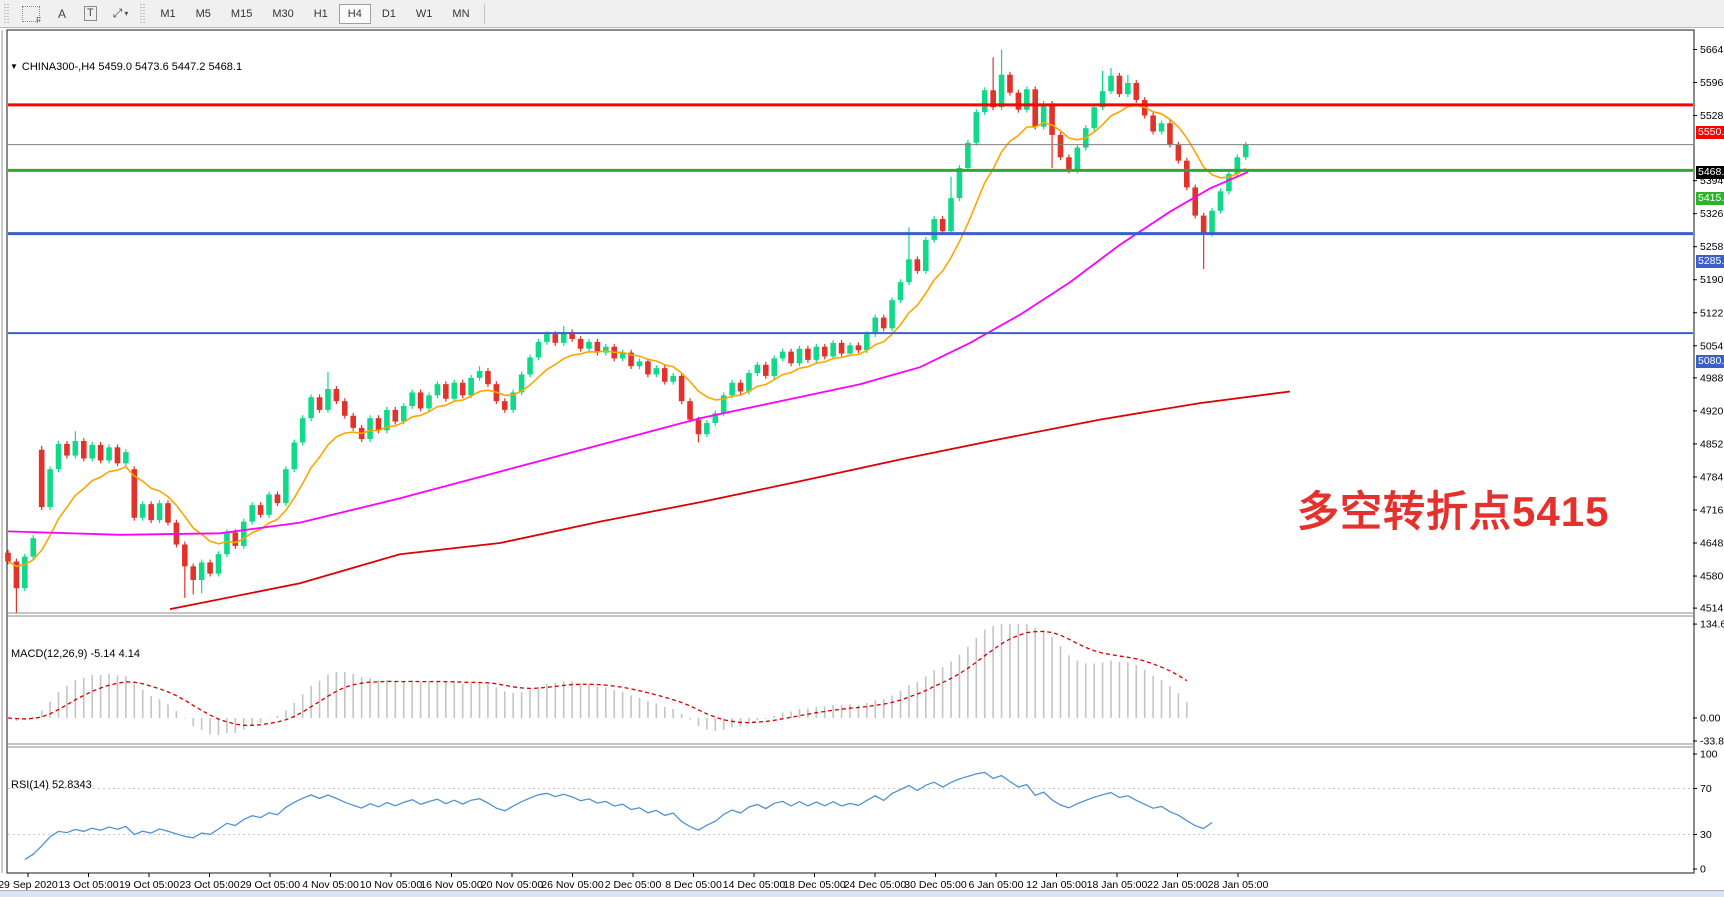 This screenshot has height=897, width=1724. I want to click on axis-label: 4852.0, so click(1712, 444).